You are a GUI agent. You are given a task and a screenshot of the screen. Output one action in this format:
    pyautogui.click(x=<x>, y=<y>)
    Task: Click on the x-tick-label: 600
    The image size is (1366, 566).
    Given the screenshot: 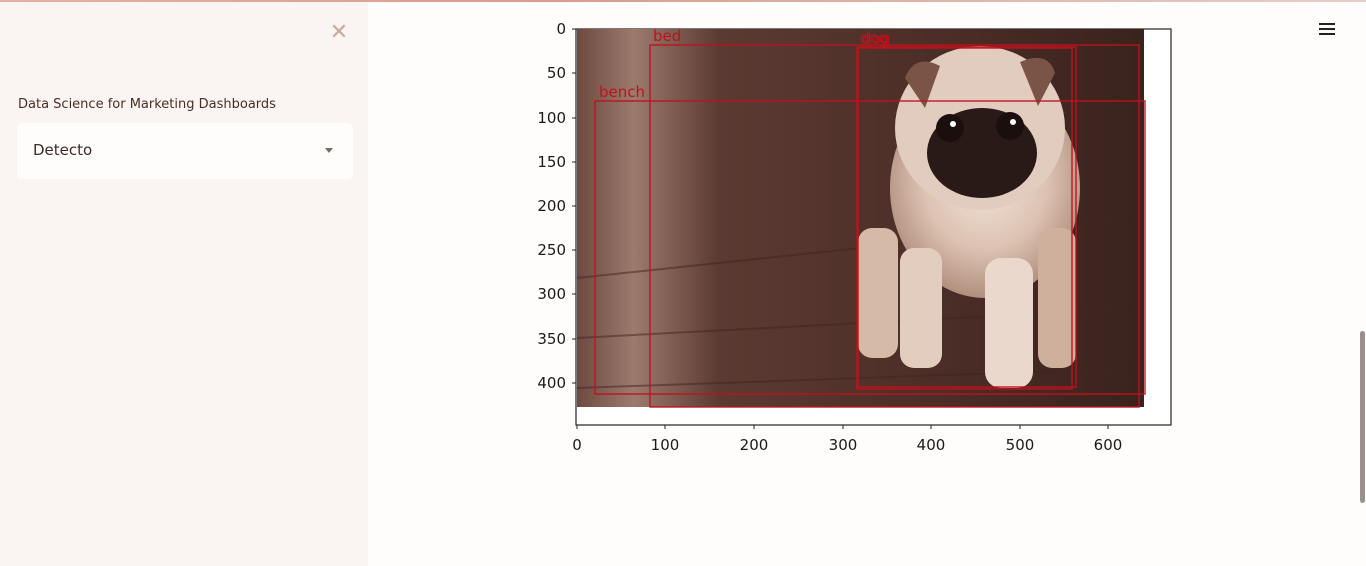 What is the action you would take?
    pyautogui.click(x=1108, y=445)
    